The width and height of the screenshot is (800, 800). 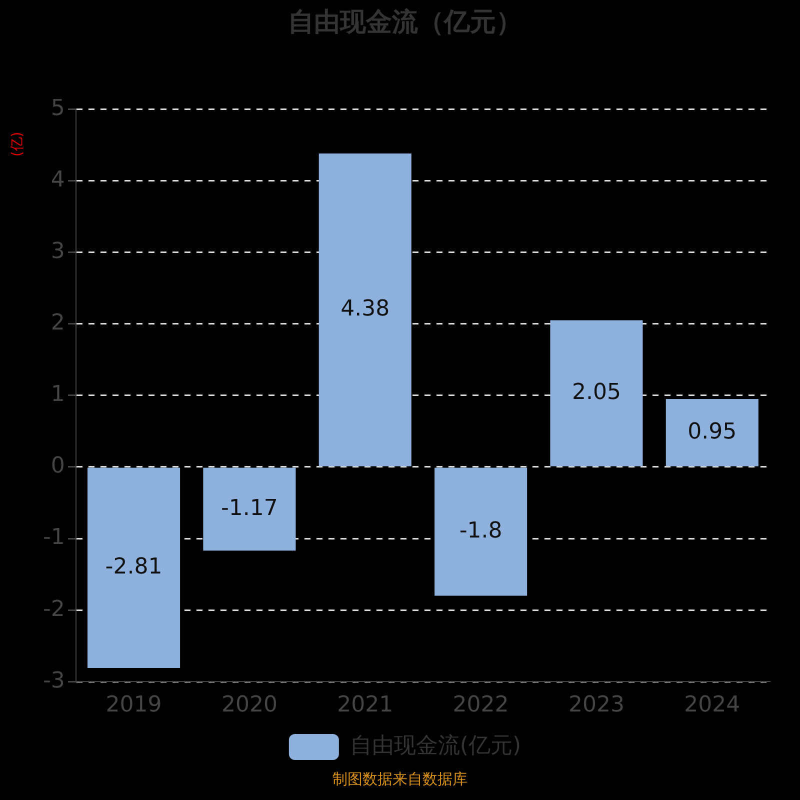 I want to click on x-tick-label: 2019, so click(x=134, y=705).